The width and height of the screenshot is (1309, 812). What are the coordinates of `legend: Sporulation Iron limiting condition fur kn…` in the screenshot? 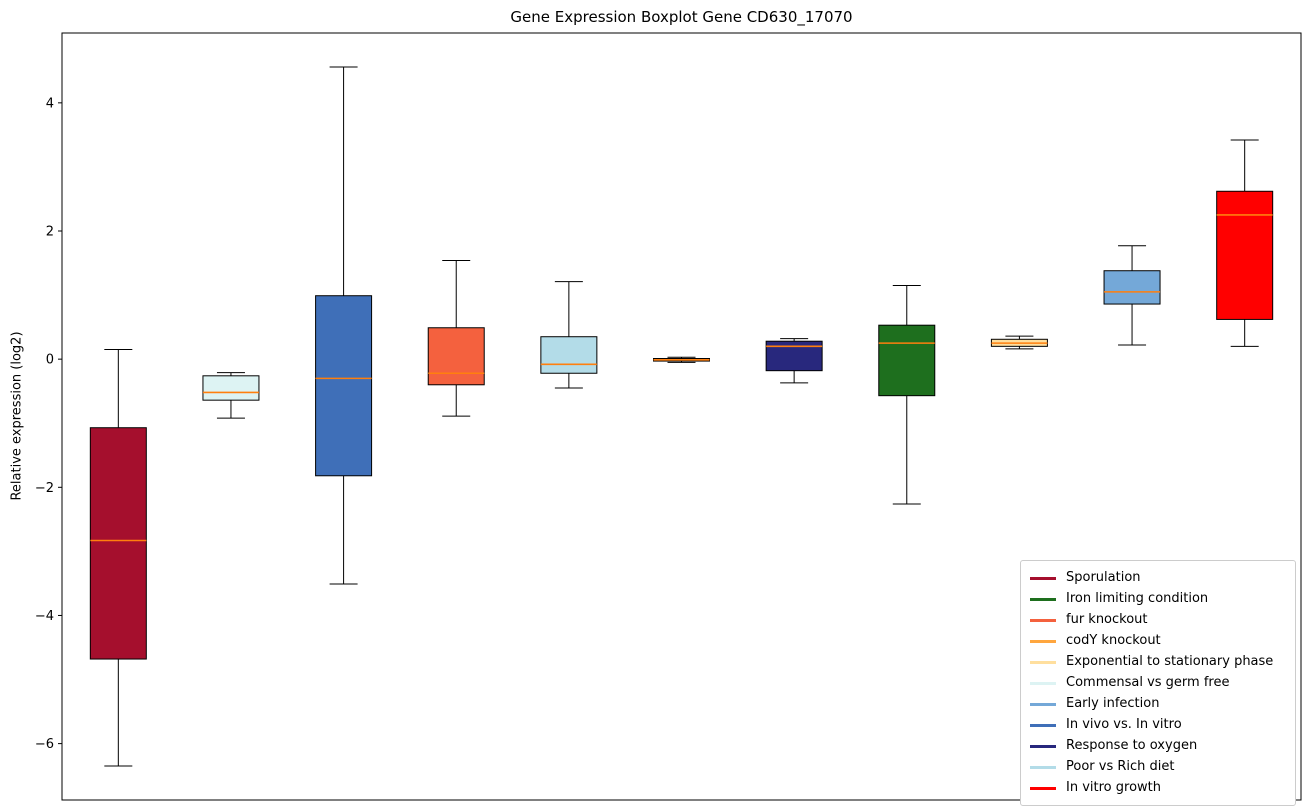 It's located at (1158, 683).